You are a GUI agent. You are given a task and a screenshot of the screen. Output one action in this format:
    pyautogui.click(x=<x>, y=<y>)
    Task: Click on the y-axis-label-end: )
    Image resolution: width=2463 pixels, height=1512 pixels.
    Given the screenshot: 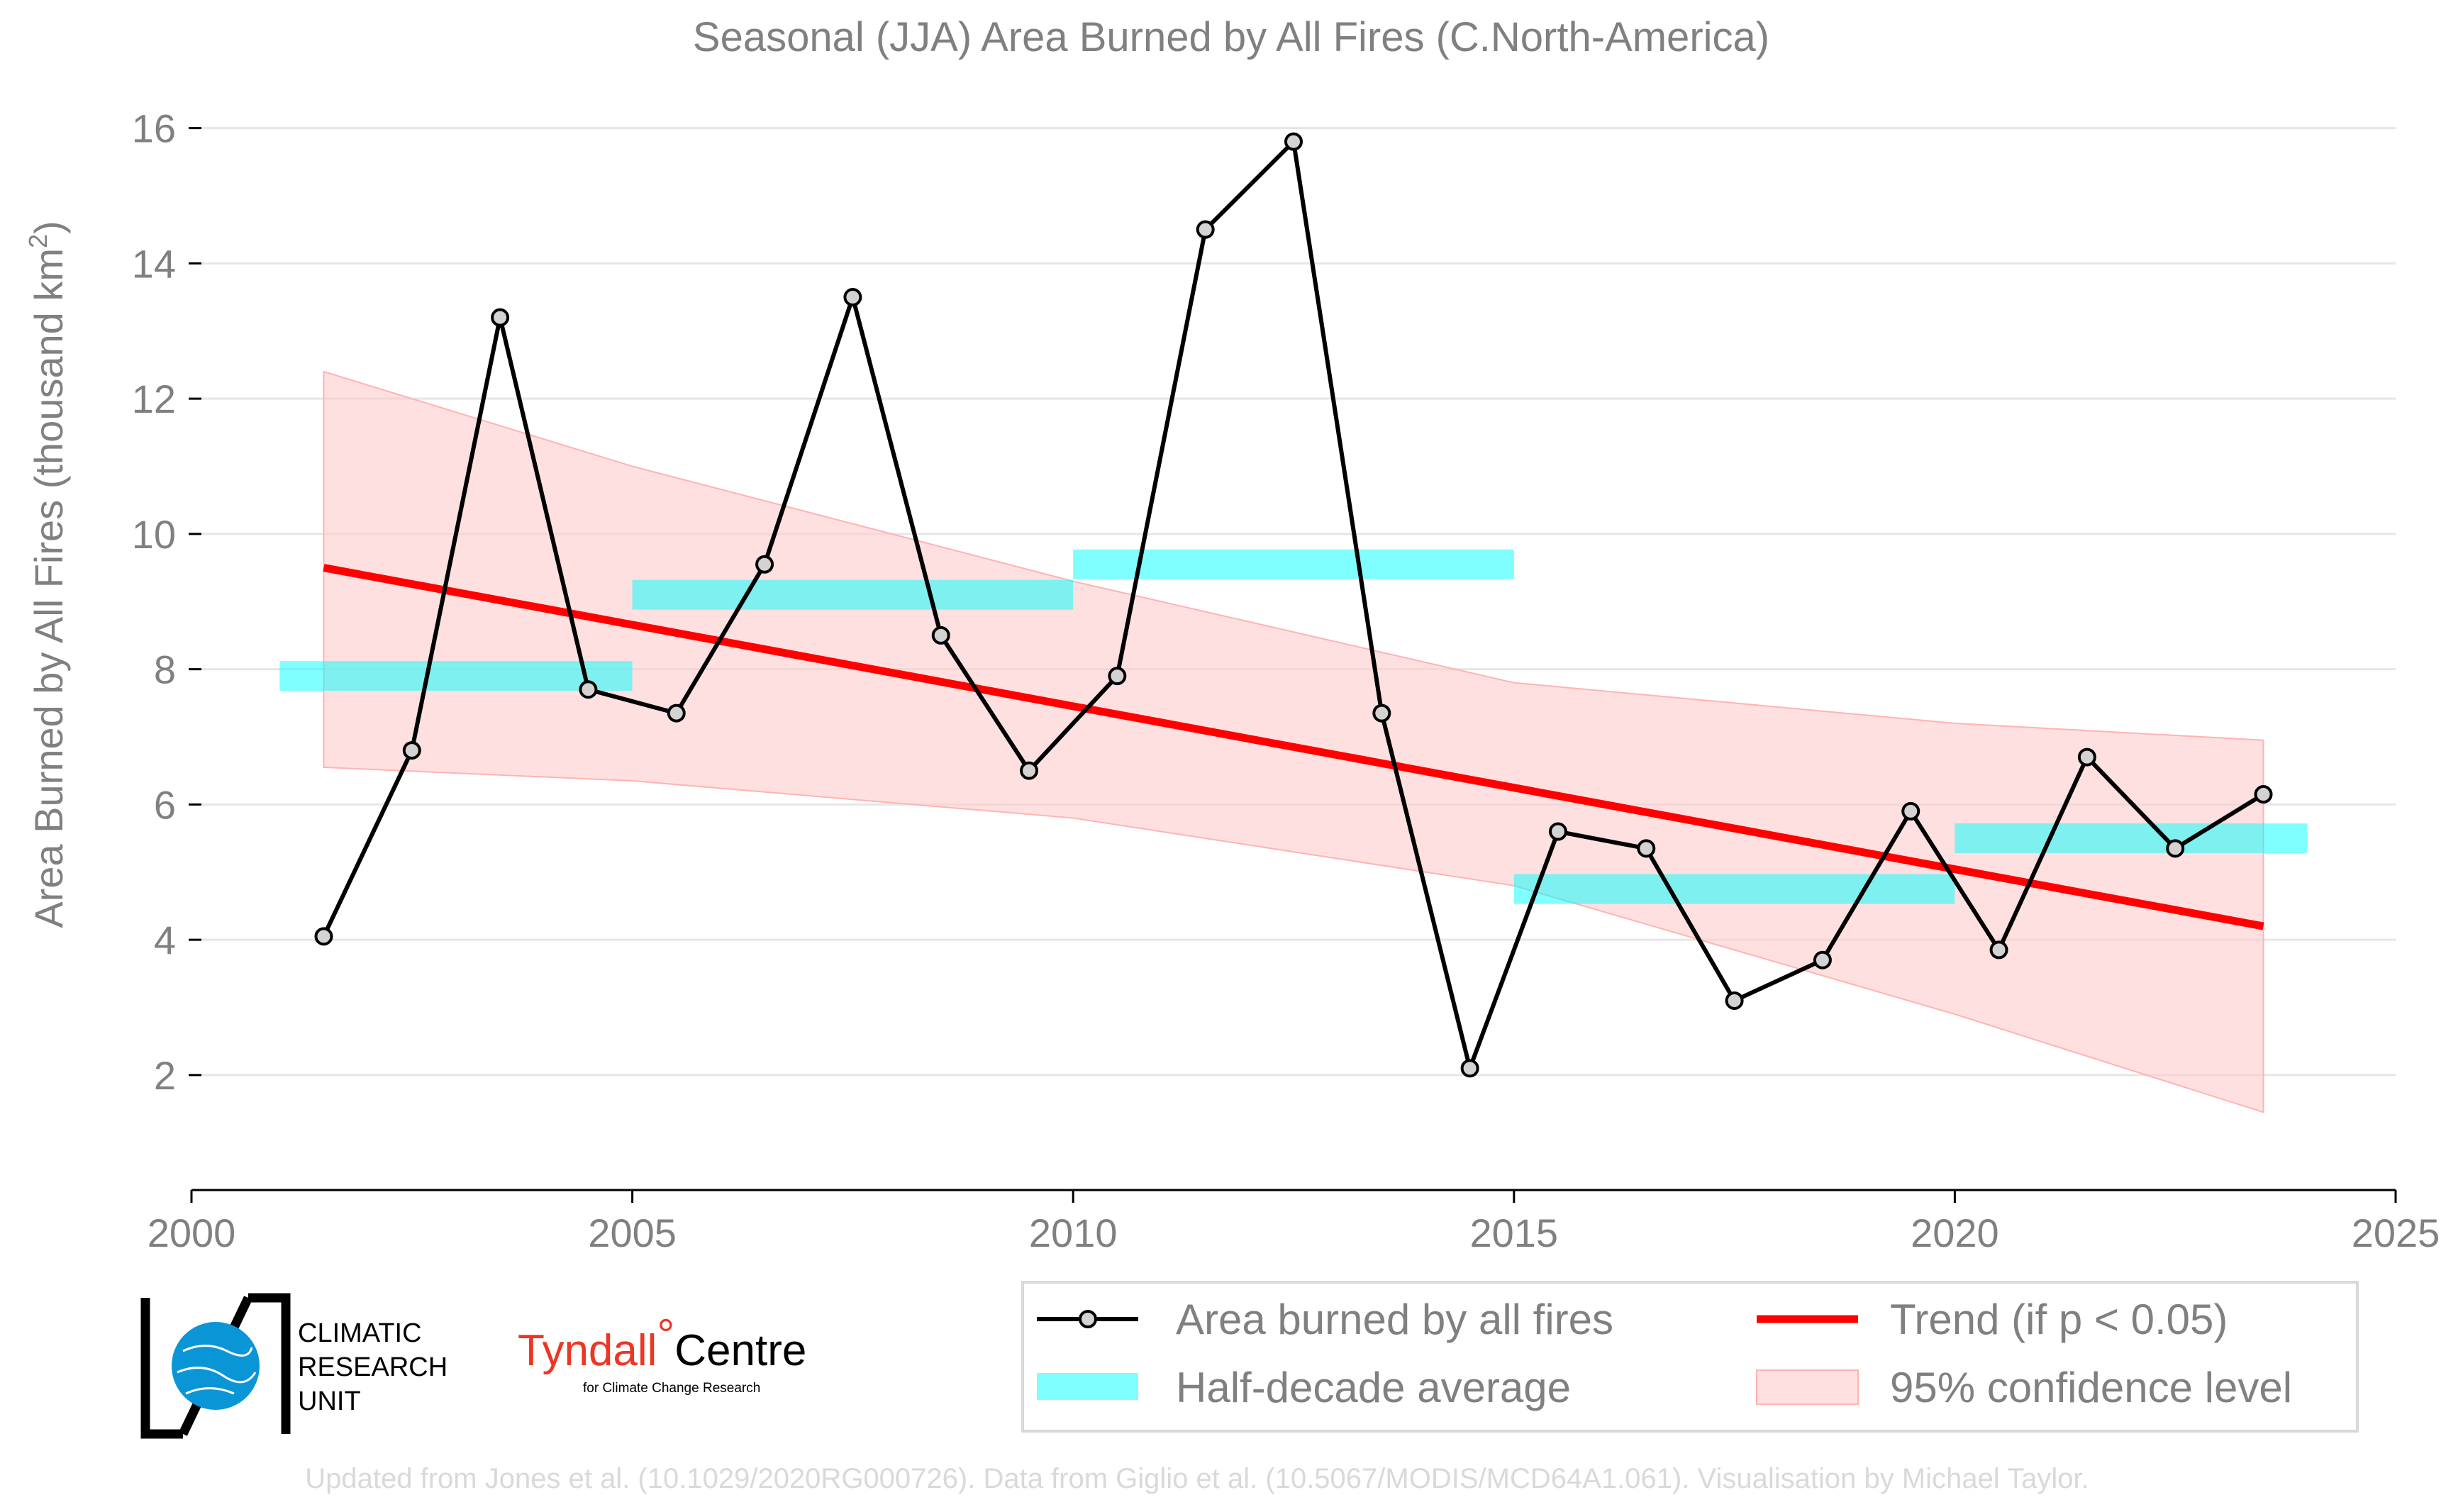 What is the action you would take?
    pyautogui.click(x=49, y=227)
    